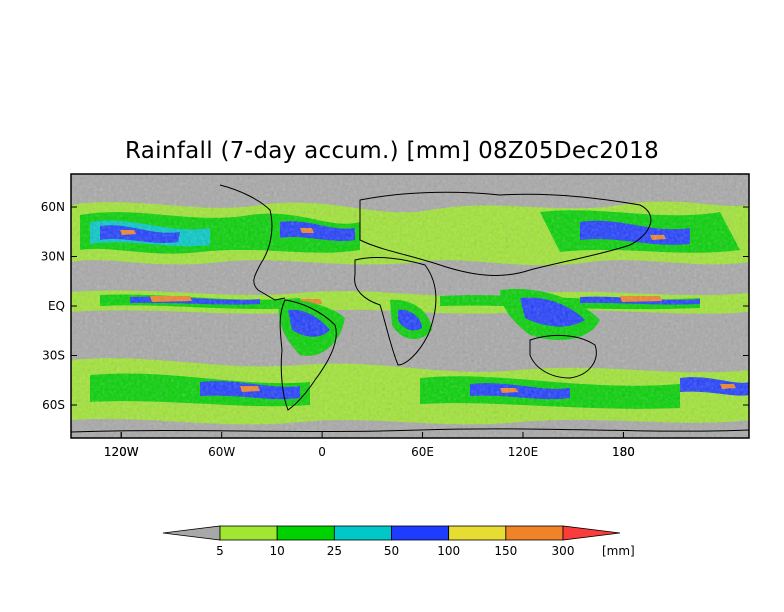 Image resolution: width=784 pixels, height=612 pixels. I want to click on lon-tick-label: 60W, so click(221, 452).